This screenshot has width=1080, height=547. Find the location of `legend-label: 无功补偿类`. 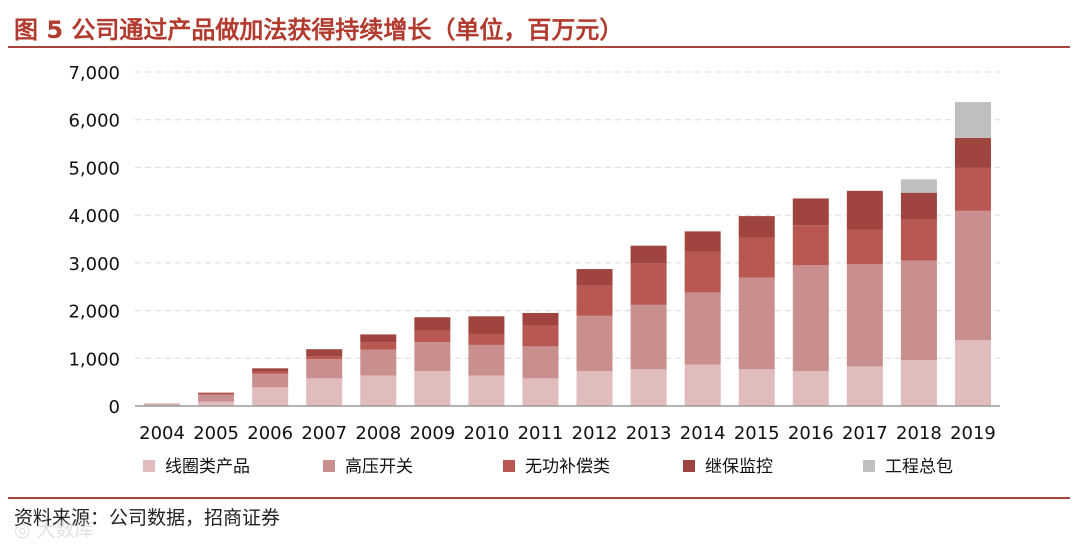

legend-label: 无功补偿类 is located at coordinates (567, 467).